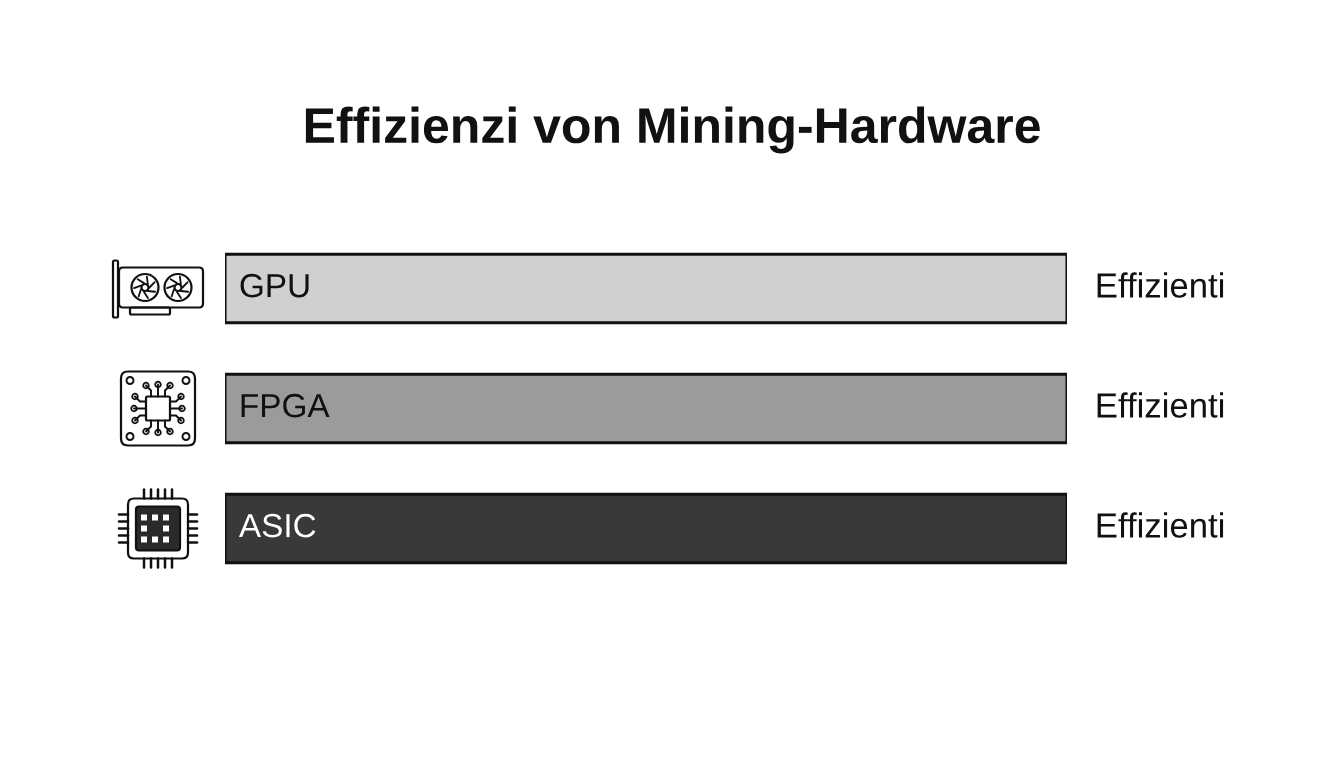  I want to click on chart-title: Effizienzi von Mining-Hardware, so click(672, 130).